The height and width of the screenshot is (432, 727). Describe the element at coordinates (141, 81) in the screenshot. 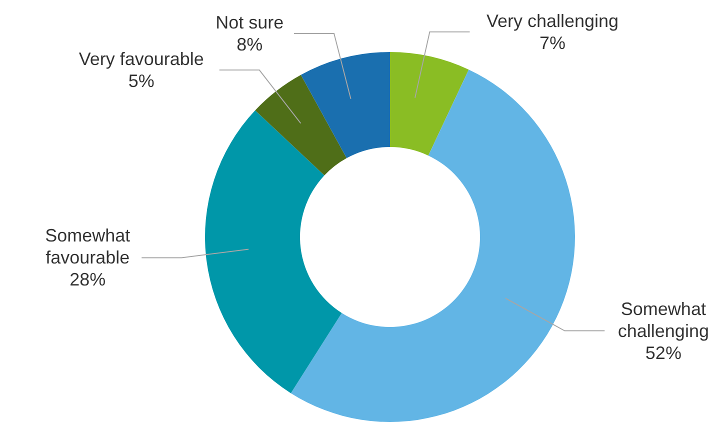

I see `data-label: 5%` at that location.